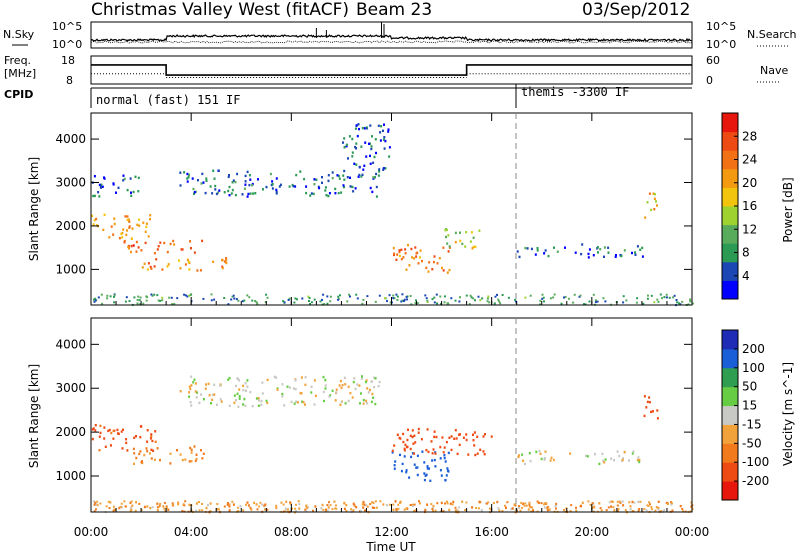  I want to click on sky-noise-trace, so click(391, 38).